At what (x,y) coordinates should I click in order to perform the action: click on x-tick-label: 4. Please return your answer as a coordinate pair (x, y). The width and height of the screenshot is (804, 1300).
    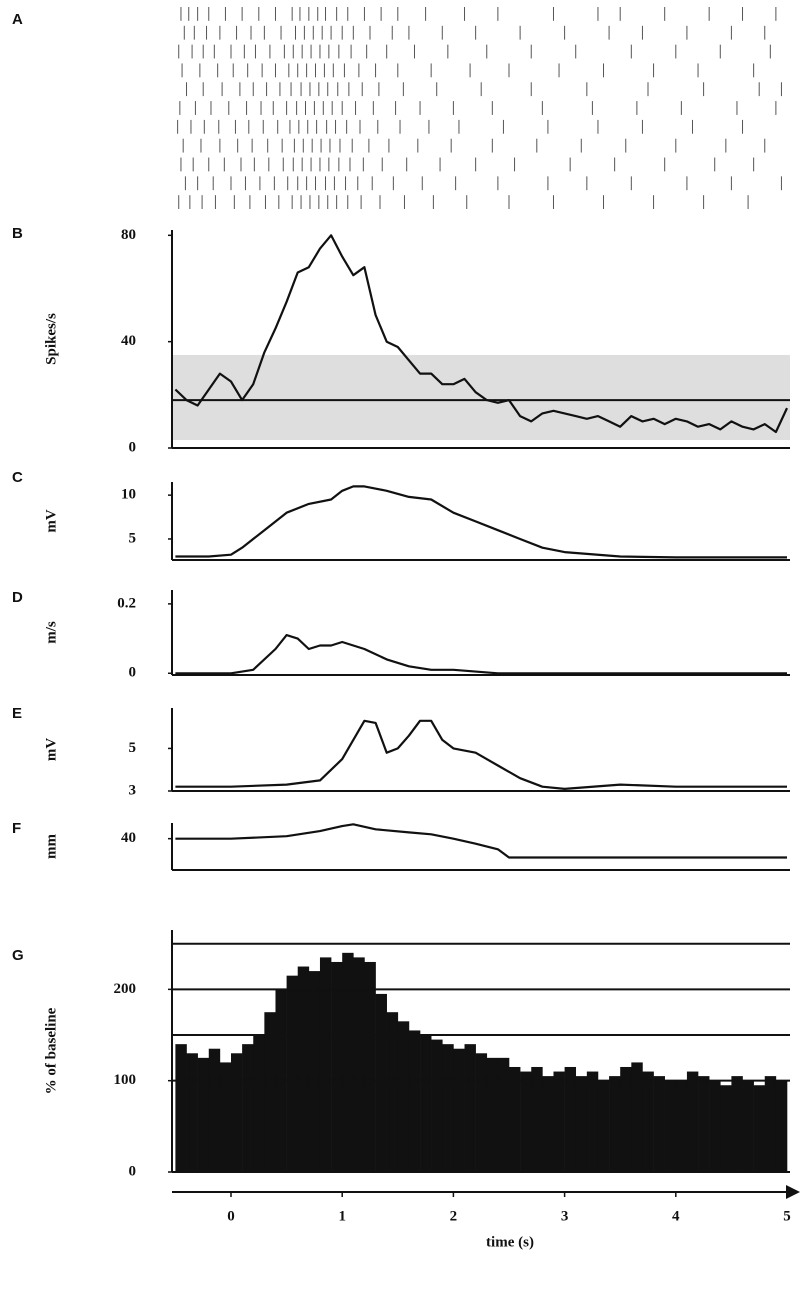
    Looking at the image, I should click on (676, 1216).